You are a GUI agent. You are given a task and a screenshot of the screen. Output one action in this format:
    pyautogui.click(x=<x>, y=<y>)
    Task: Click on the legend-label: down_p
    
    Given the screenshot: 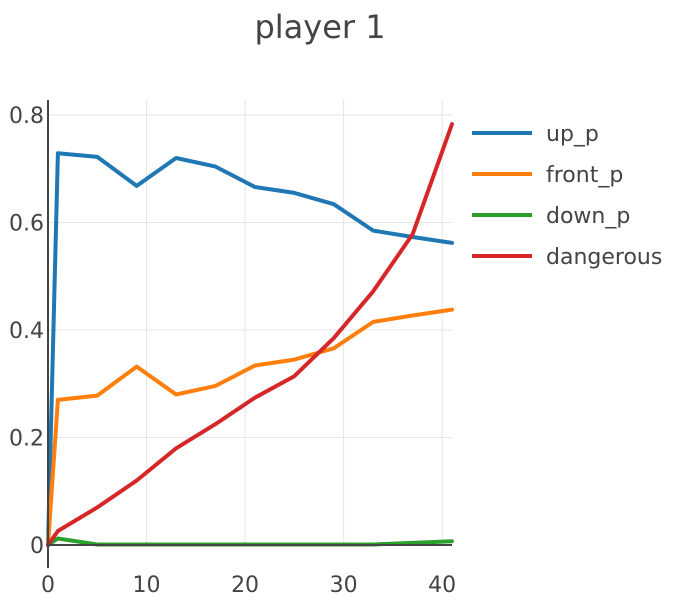 What is the action you would take?
    pyautogui.click(x=588, y=216)
    